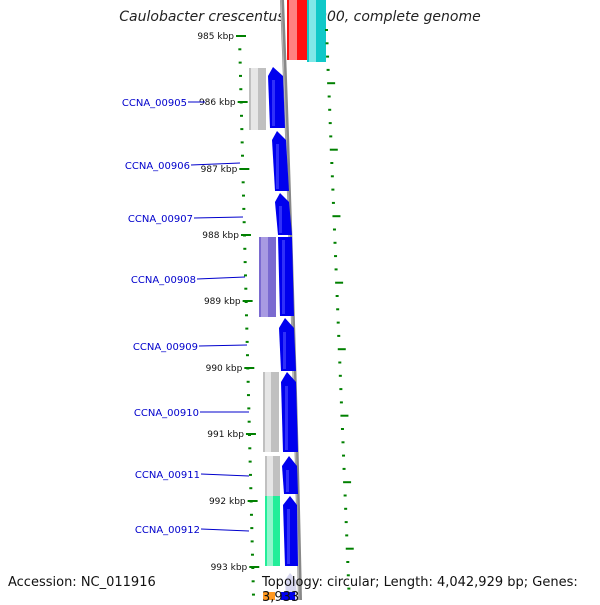 This screenshot has width=600, height=605. Describe the element at coordinates (339, 309) in the screenshot. I see `outer-tick-marks` at that location.